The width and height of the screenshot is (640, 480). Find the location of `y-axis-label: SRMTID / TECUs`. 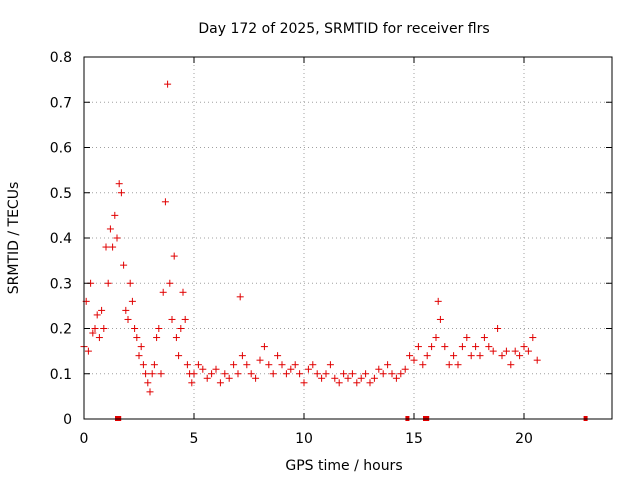

y-axis-label: SRMTID / TECUs is located at coordinates (14, 238).